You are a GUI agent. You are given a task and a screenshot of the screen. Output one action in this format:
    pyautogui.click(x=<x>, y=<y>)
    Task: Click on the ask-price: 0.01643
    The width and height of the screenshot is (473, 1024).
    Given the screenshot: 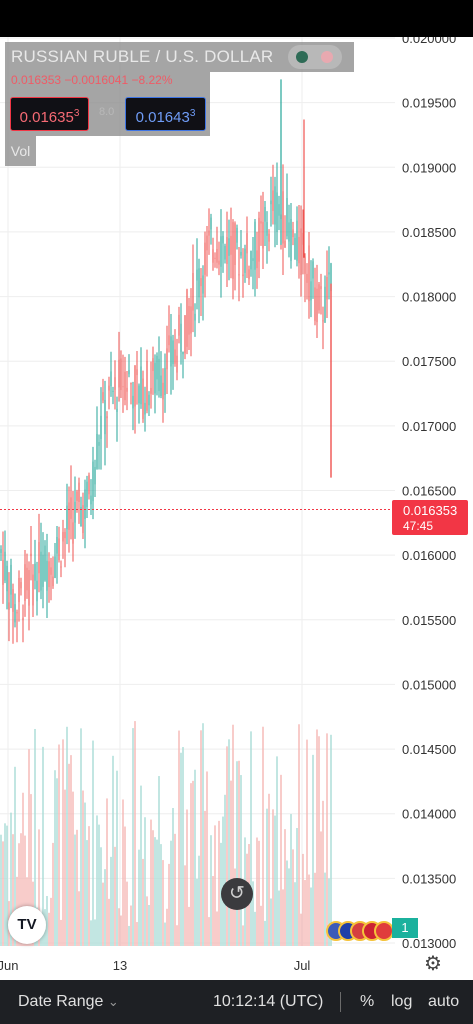 What is the action you would take?
    pyautogui.click(x=162, y=117)
    